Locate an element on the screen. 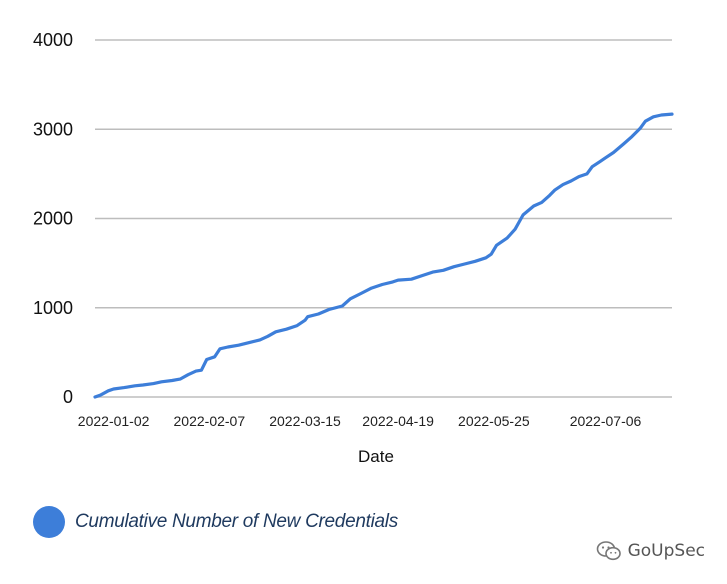 This screenshot has width=727, height=584. wechat-icon is located at coordinates (608, 551).